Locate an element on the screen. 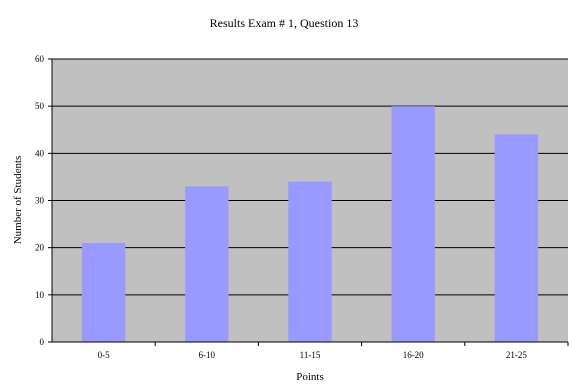 This screenshot has height=387, width=569. y-tick-label: 20 is located at coordinates (40, 248).